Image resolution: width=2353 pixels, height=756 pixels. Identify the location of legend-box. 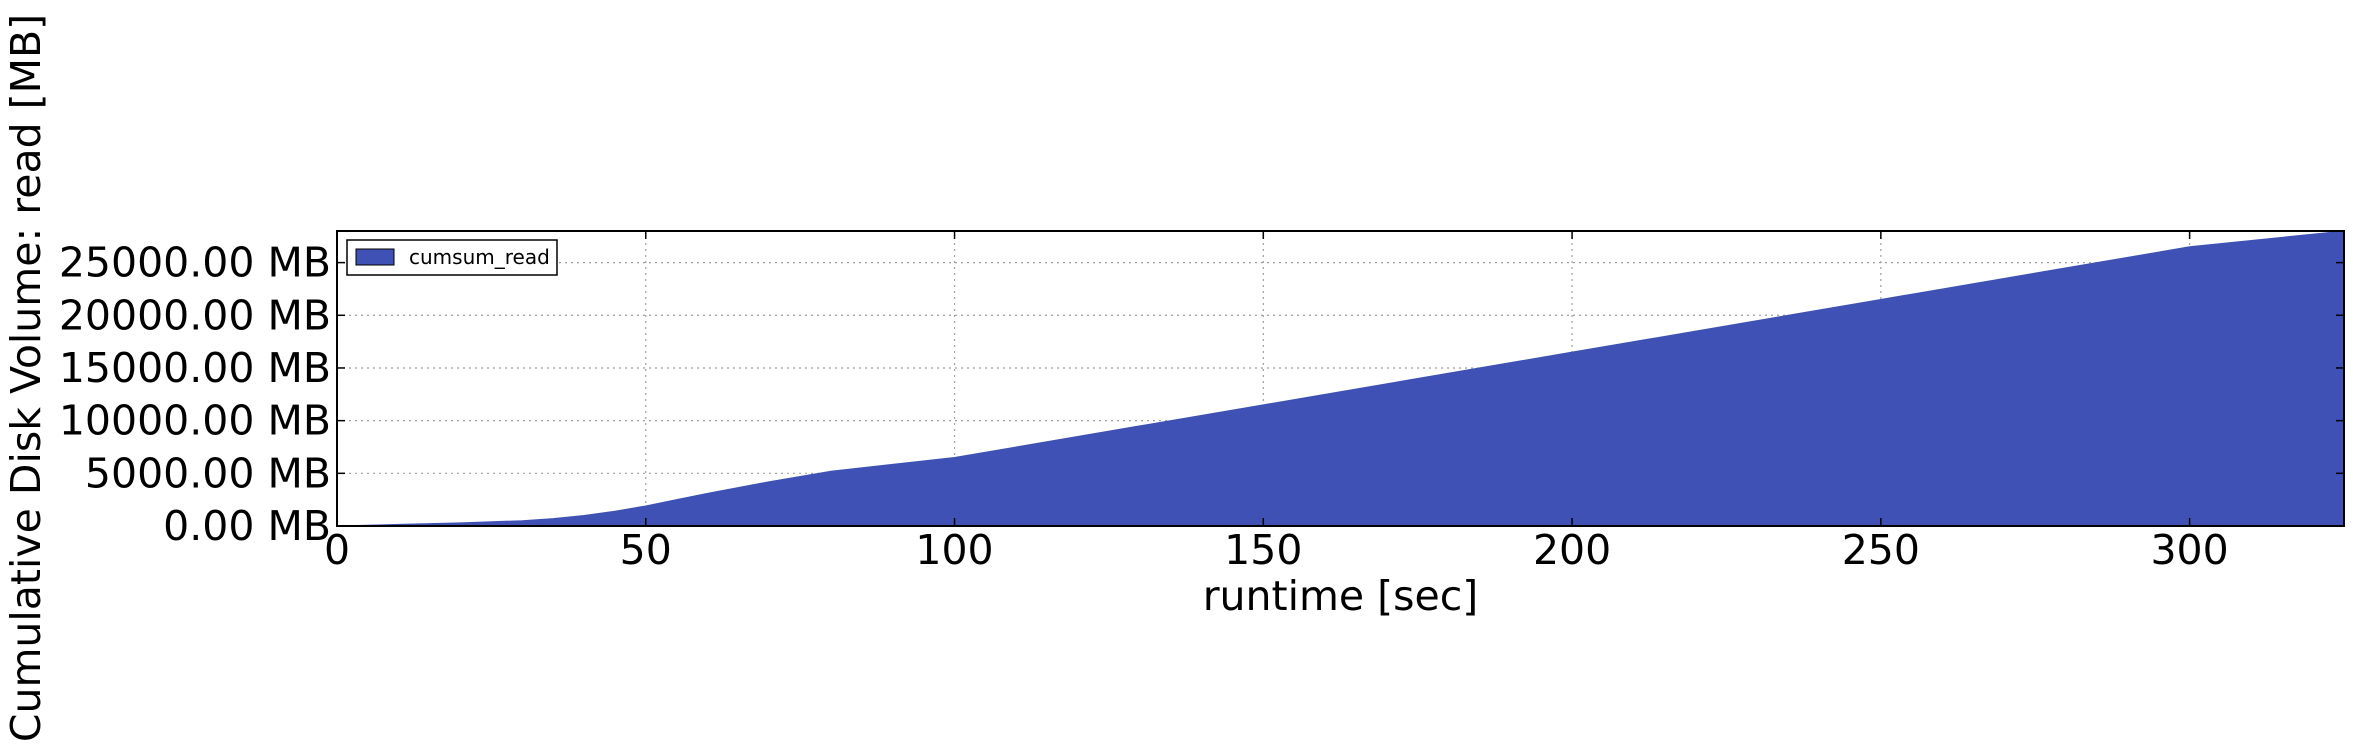
(452, 257).